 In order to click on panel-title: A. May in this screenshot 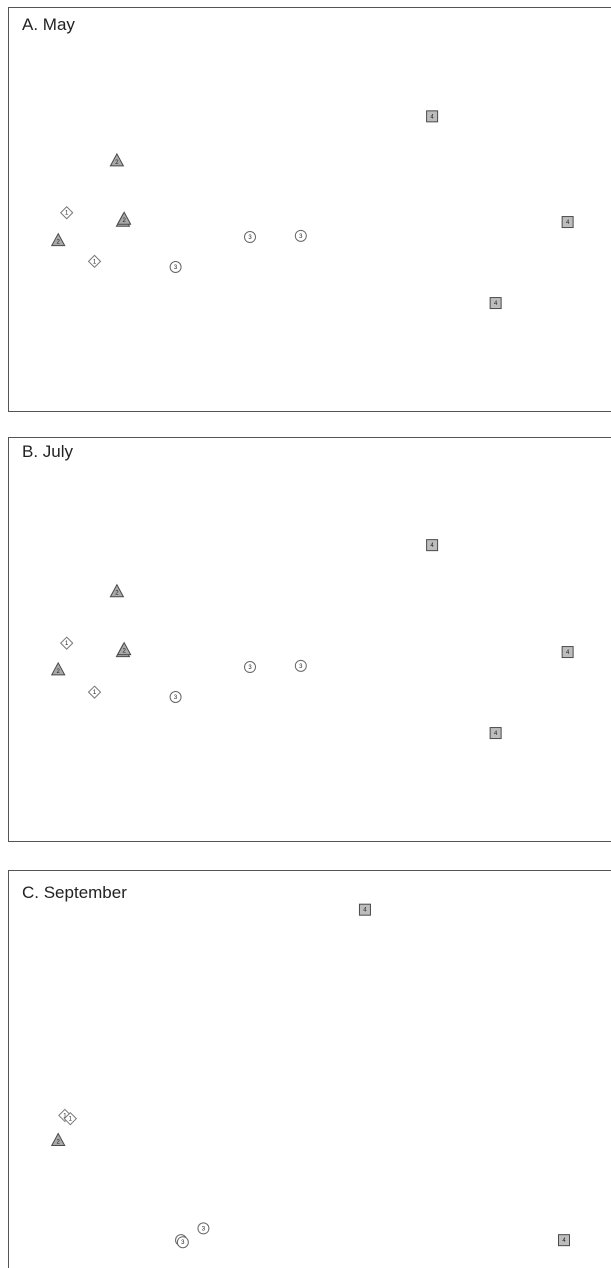, I will do `click(48, 24)`.